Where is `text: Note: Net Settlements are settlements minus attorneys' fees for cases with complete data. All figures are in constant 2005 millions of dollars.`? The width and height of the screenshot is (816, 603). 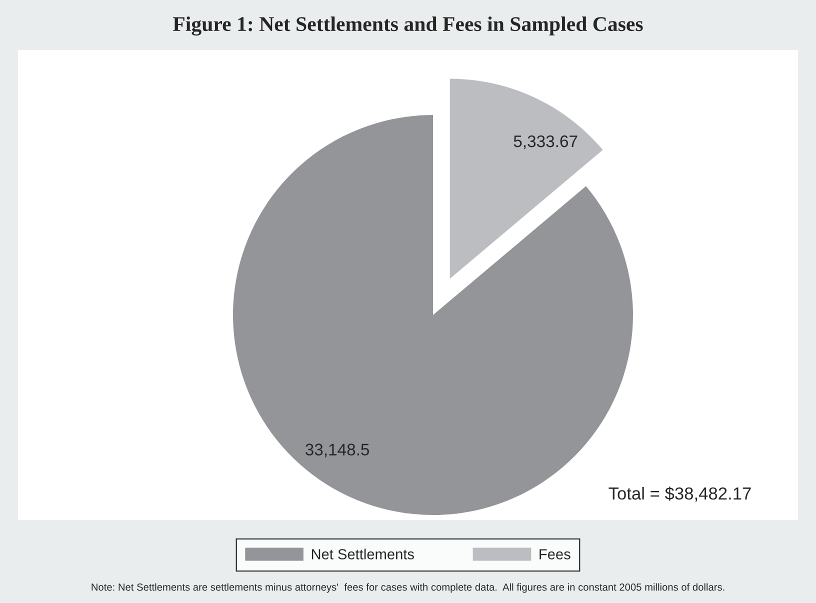 text: Note: Net Settlements are settlements minus attorneys' fees for cases with complete data. All figures are in constant 2005 millions of dollars. is located at coordinates (408, 588).